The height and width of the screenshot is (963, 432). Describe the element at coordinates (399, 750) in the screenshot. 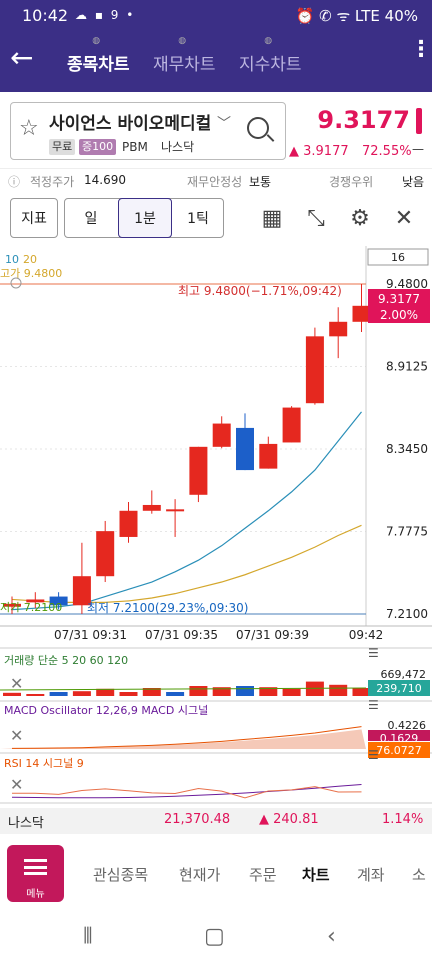

I see `rsi-tag: 76.0727` at that location.